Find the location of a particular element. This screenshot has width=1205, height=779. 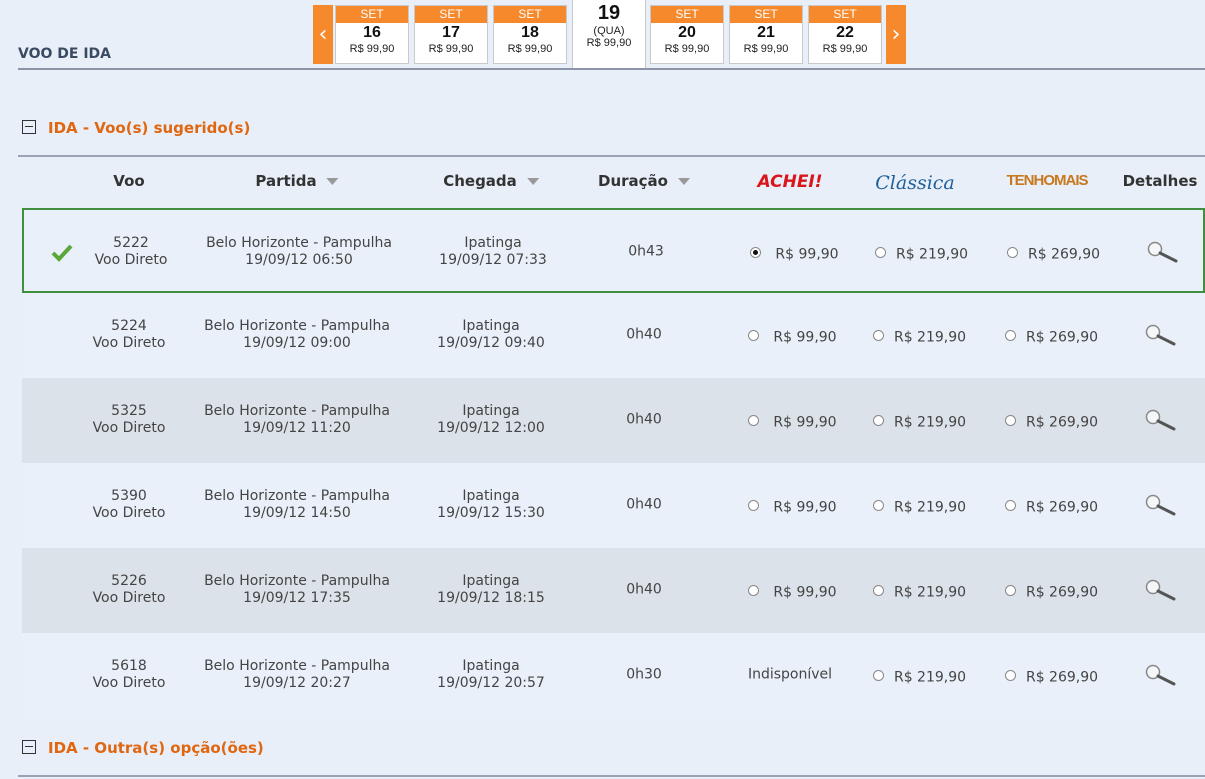

date-option: SET 18 R$ 99,90 is located at coordinates (530, 34).